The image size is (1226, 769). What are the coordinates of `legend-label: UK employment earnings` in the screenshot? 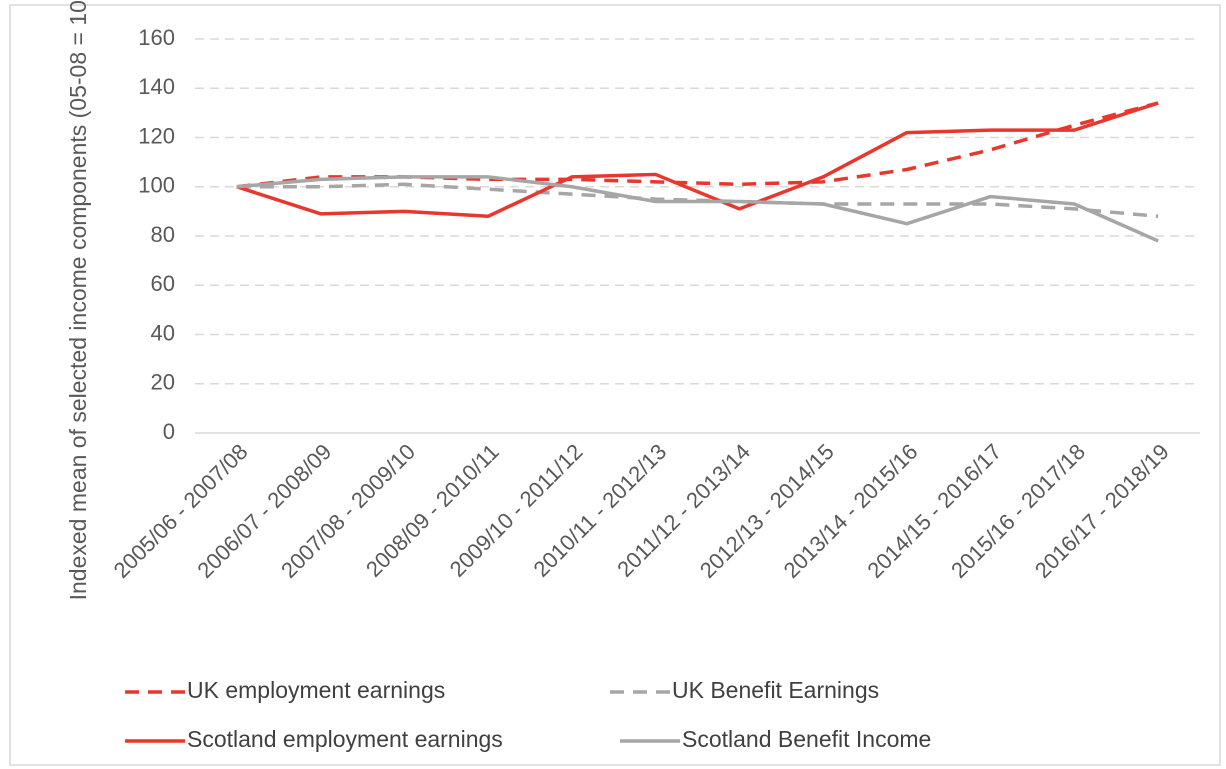 It's located at (316, 690).